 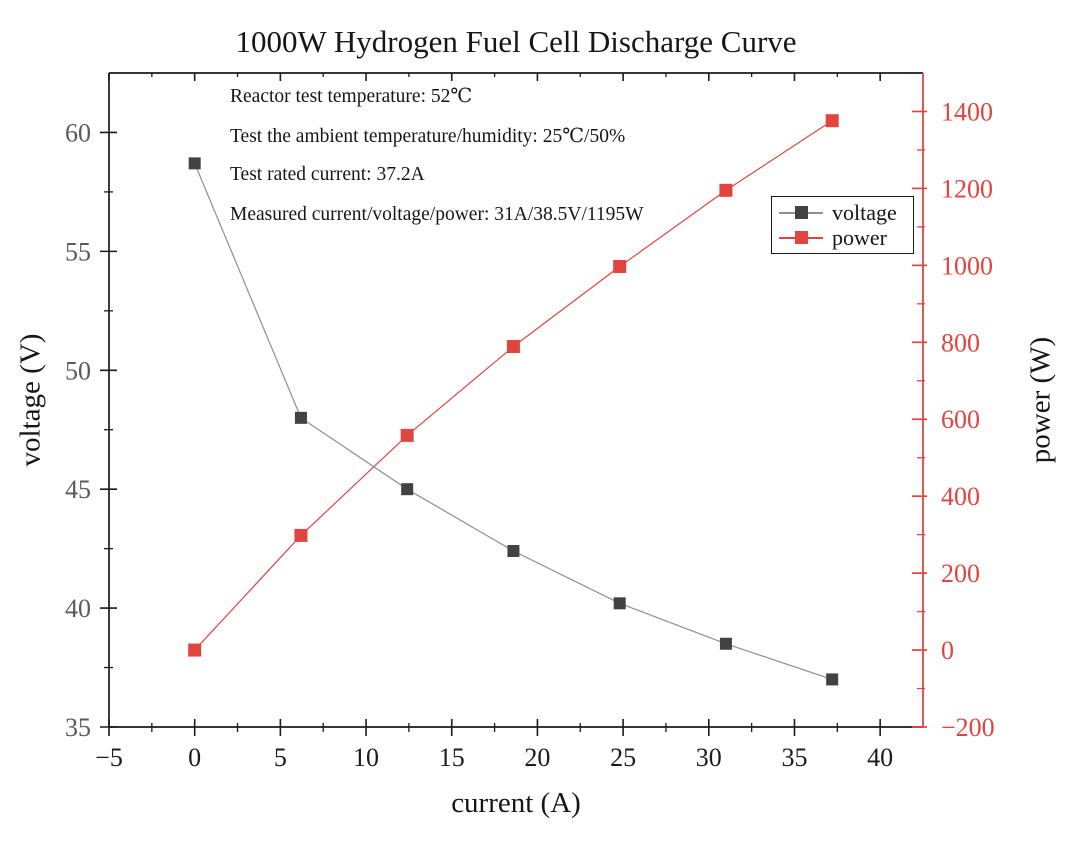 What do you see at coordinates (968, 727) in the screenshot?
I see `y-right-tick-label: −200` at bounding box center [968, 727].